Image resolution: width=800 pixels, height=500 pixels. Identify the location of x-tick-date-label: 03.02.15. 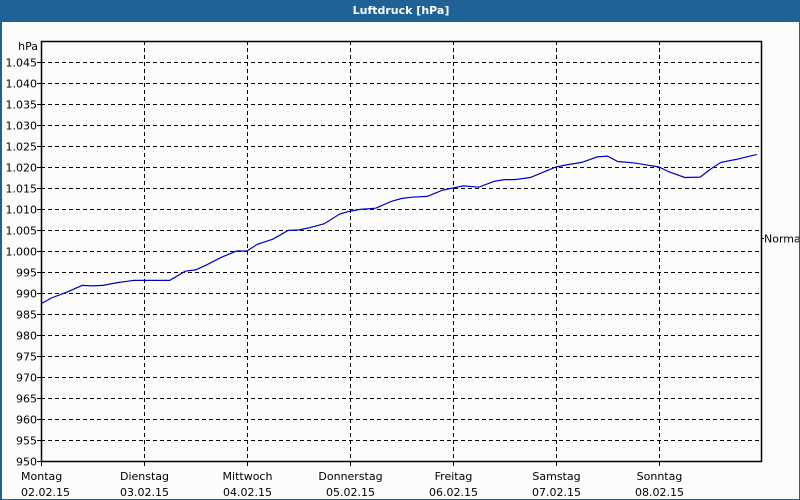
(144, 492).